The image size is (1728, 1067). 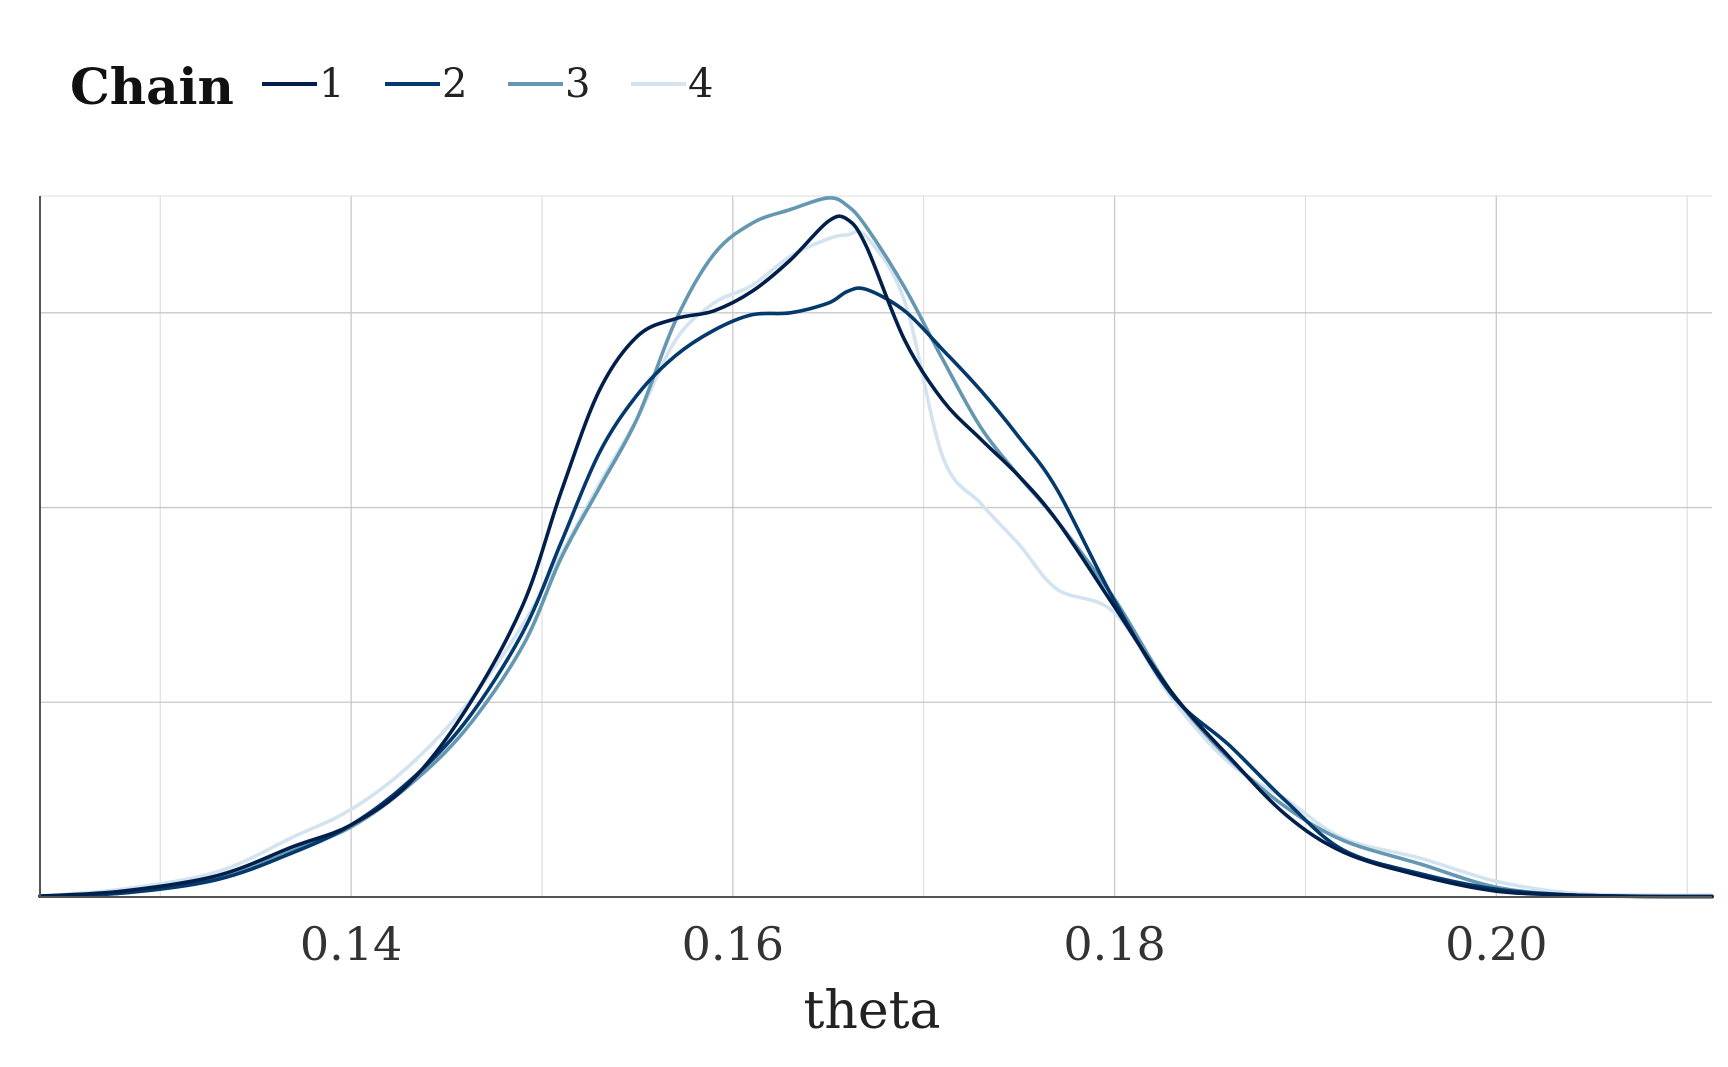 I want to click on legend-label-chain-1: 1, so click(x=331, y=84).